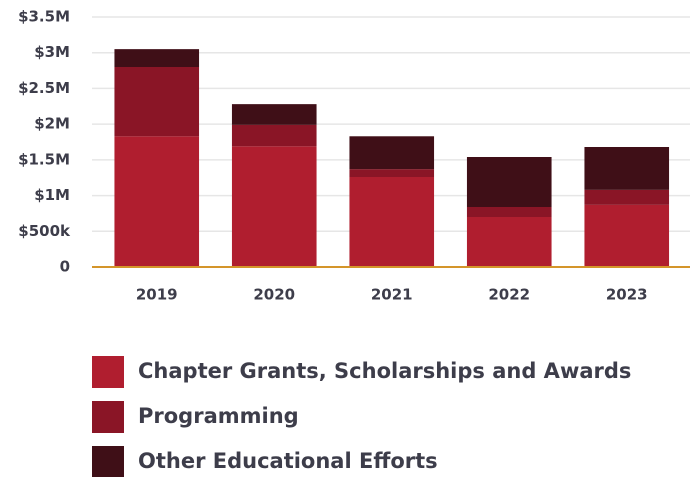 This screenshot has height=477, width=690. I want to click on x-tick-label: 2022, so click(509, 295).